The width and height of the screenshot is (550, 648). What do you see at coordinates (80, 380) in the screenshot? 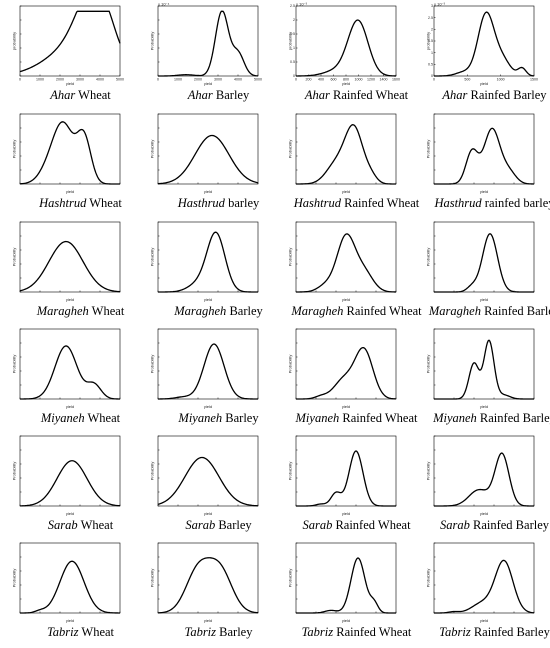
I see `subplot-miyaneh-wheat: Probability yield Miyaneh Wheat` at bounding box center [80, 380].